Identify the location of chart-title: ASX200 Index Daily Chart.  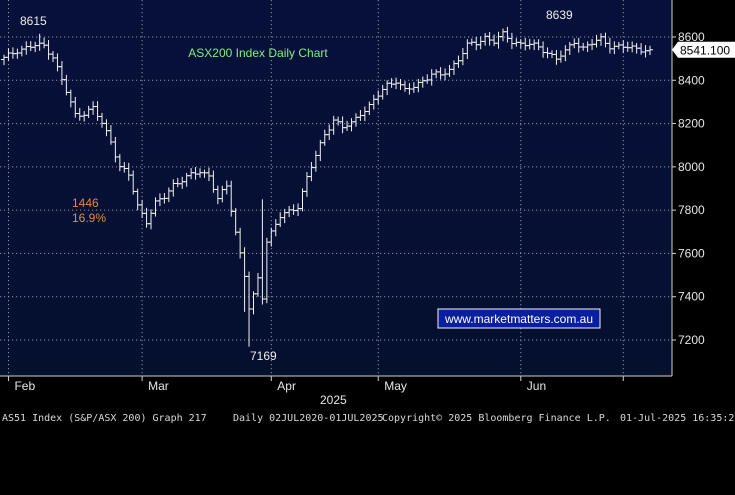
(258, 53).